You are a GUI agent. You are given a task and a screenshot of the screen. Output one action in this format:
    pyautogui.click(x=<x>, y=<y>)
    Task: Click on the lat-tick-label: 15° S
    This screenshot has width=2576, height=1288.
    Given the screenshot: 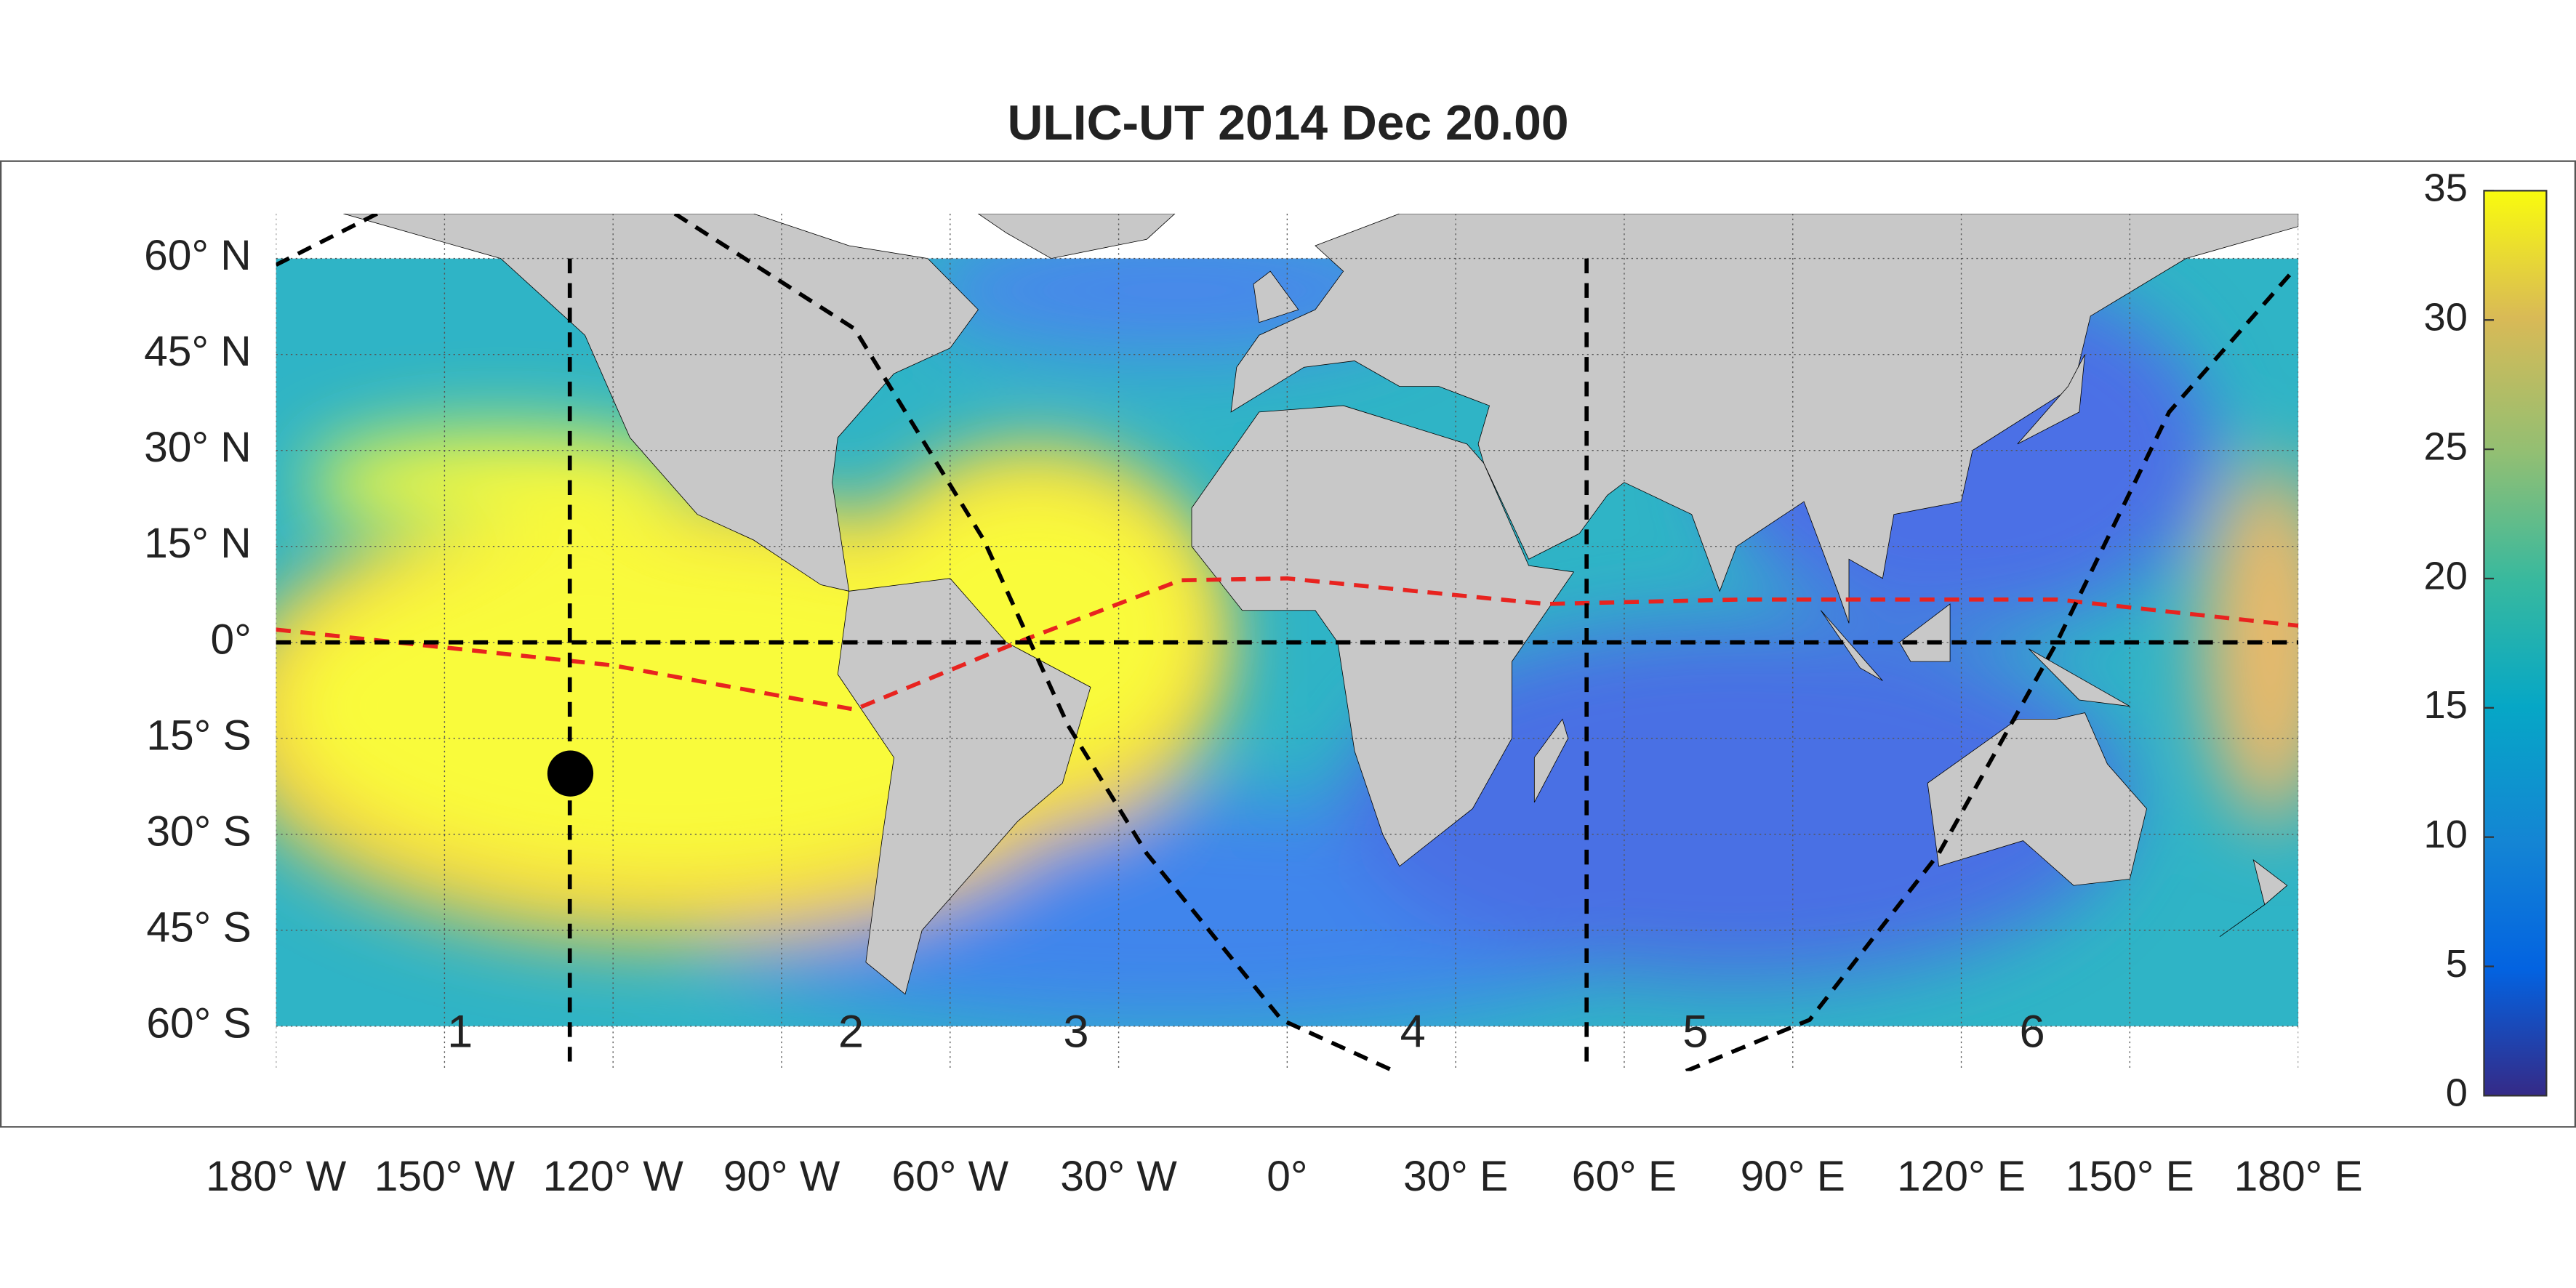 What is the action you would take?
    pyautogui.click(x=198, y=735)
    